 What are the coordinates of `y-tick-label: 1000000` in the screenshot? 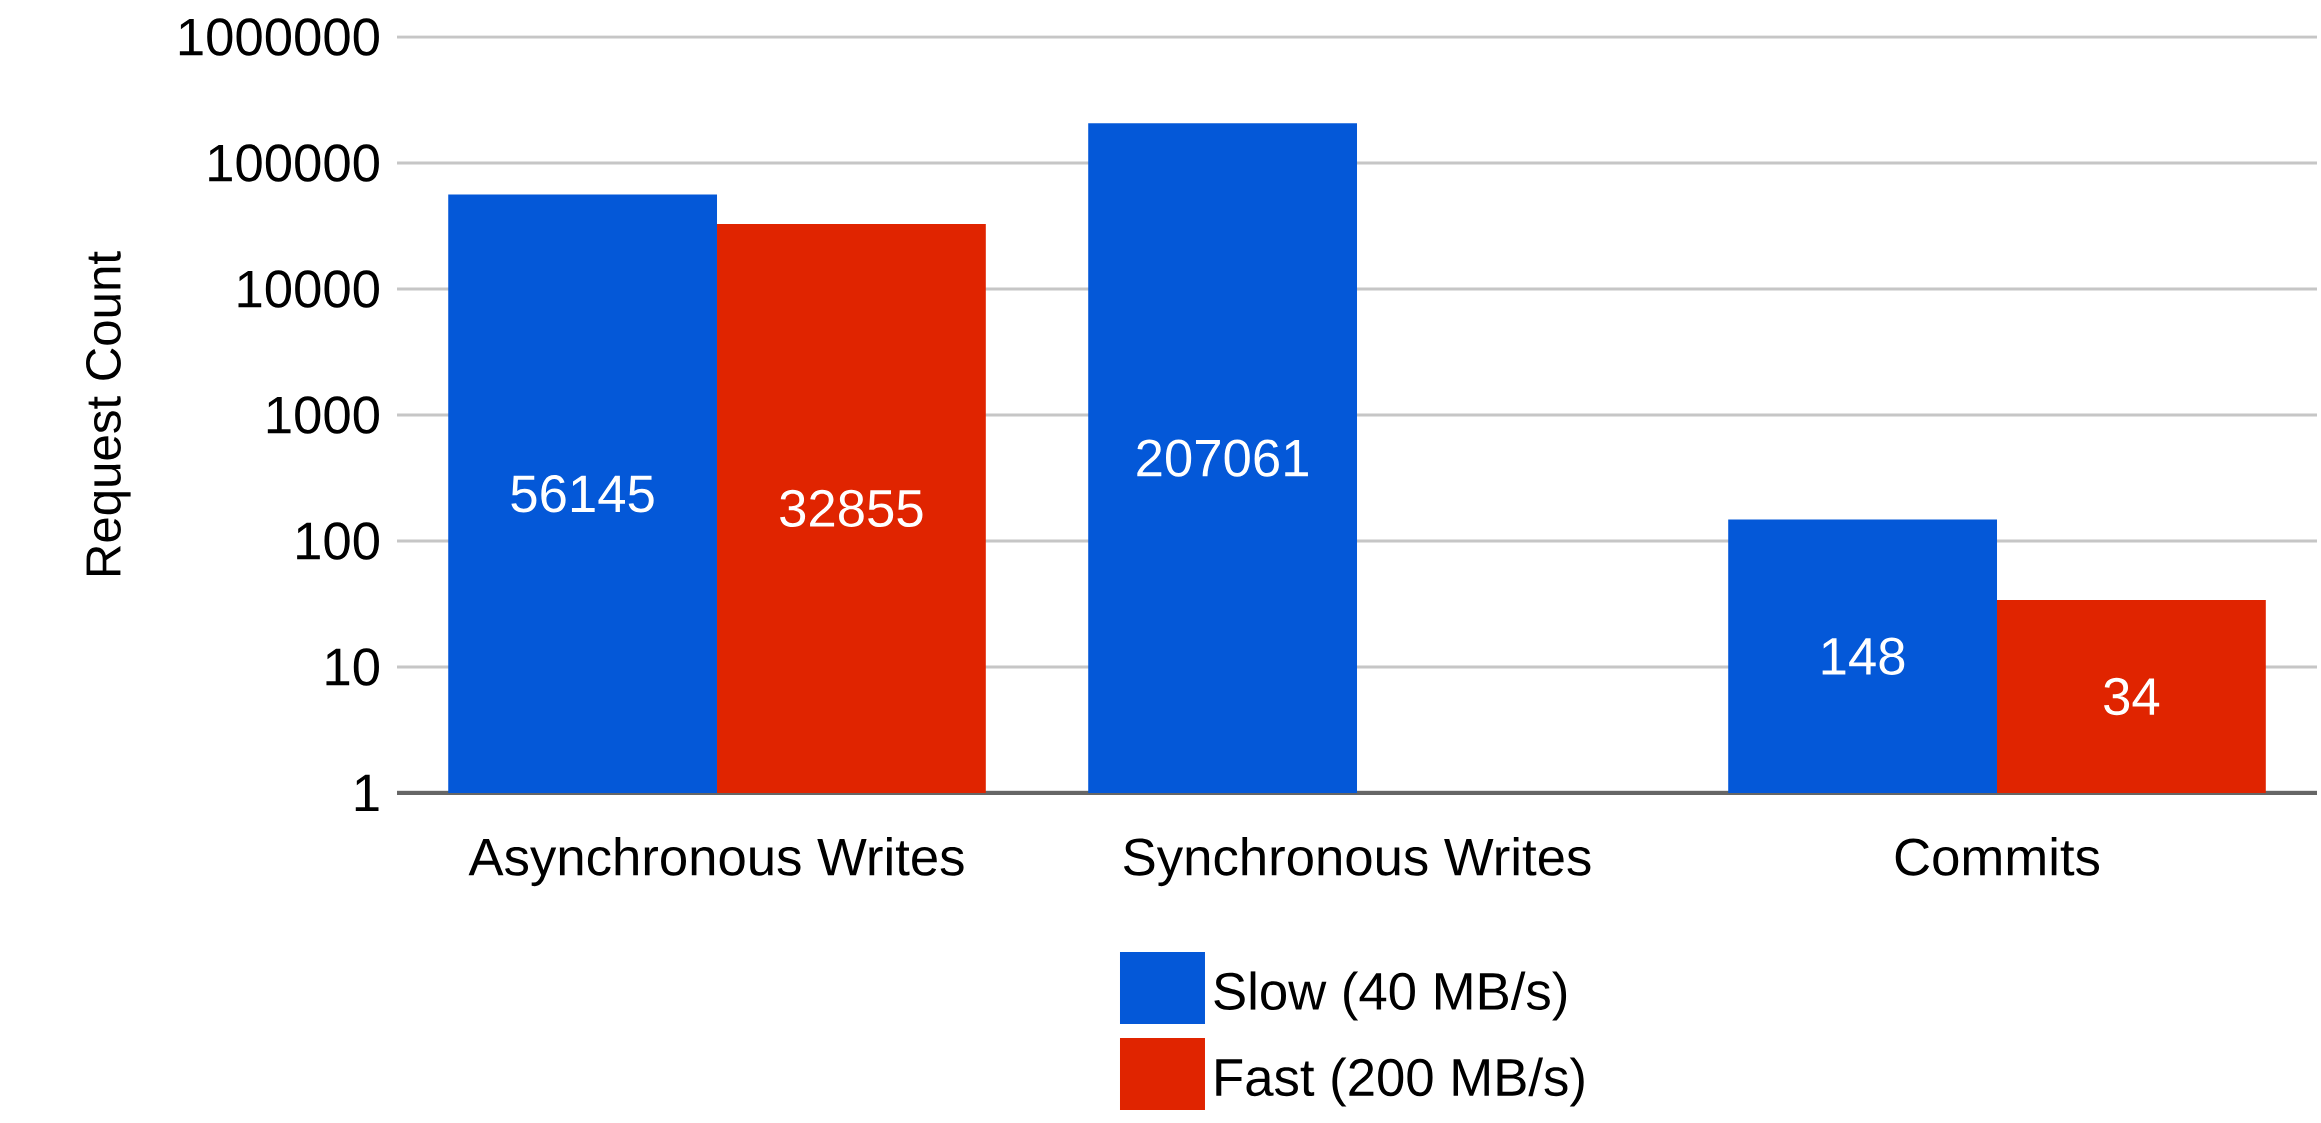 It's located at (279, 37).